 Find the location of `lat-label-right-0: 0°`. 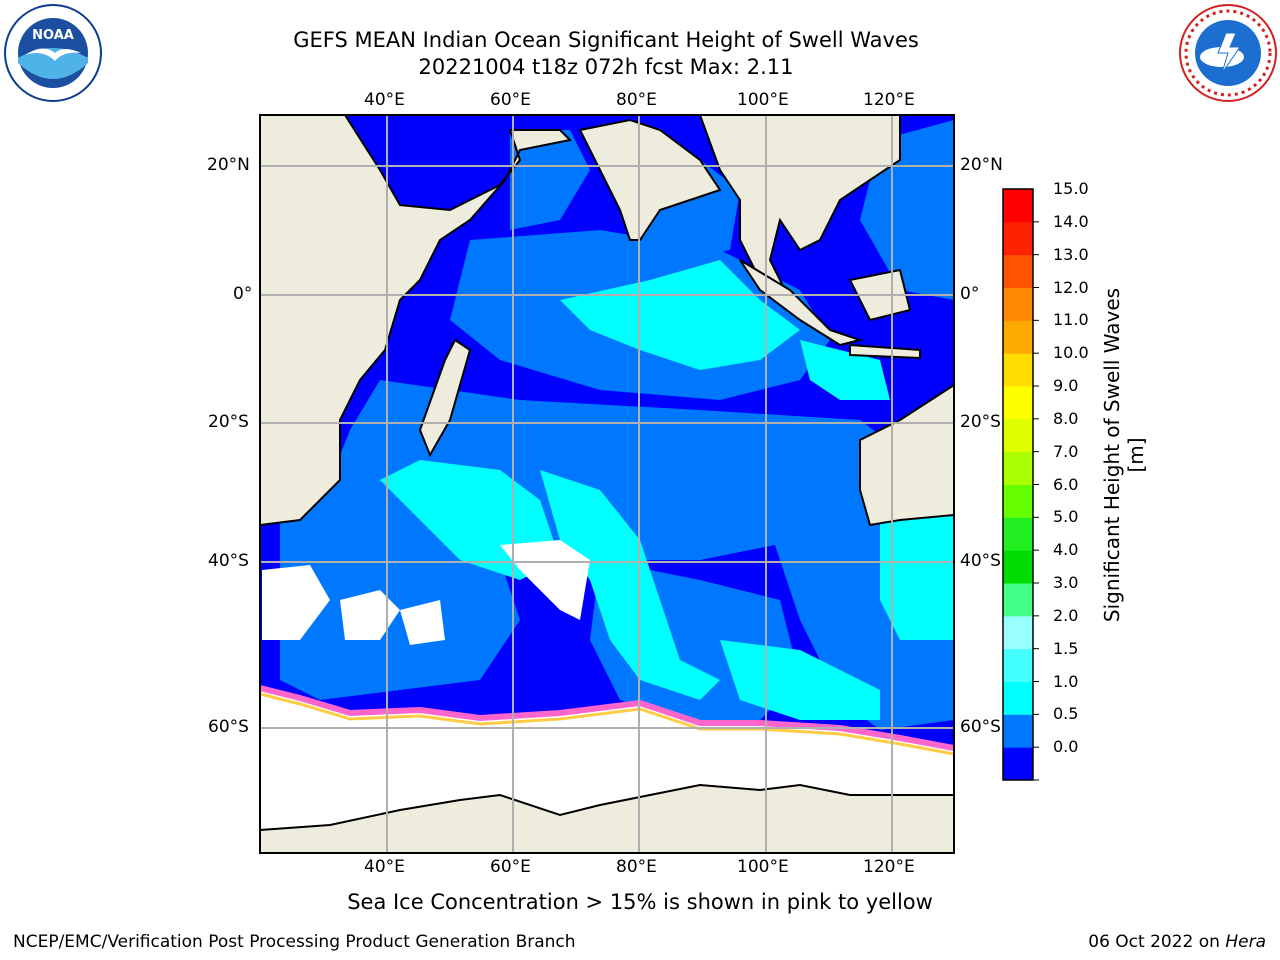

lat-label-right-0: 0° is located at coordinates (970, 294).